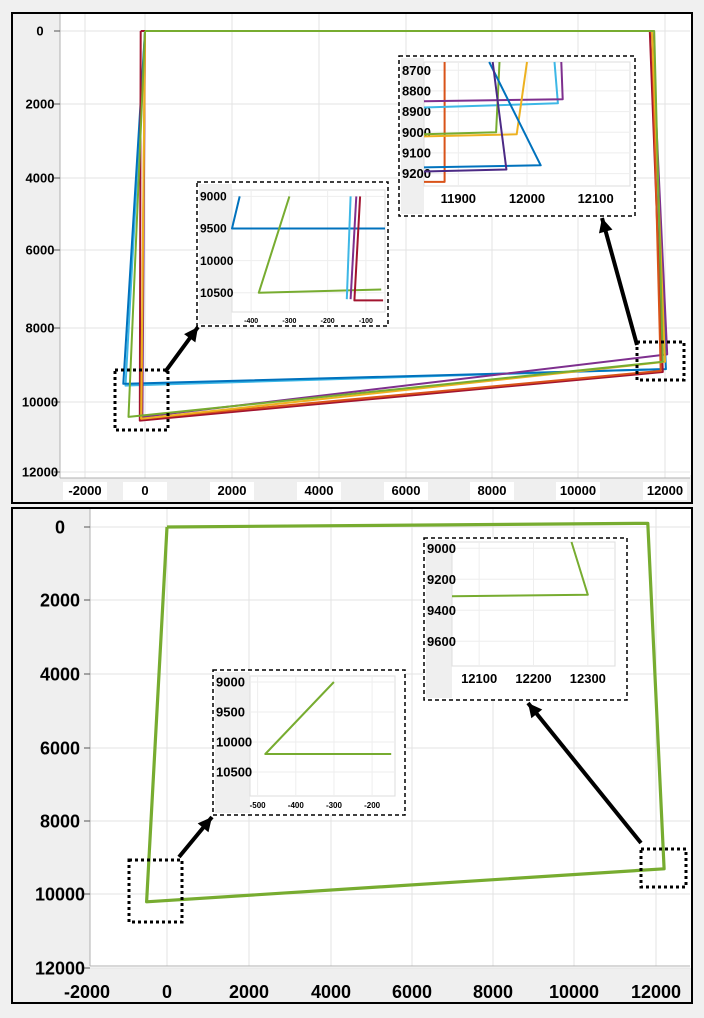 This screenshot has width=704, height=1018. I want to click on inset-2: 9000 9200 9400 9600 12100 12200 12300, so click(525, 619).